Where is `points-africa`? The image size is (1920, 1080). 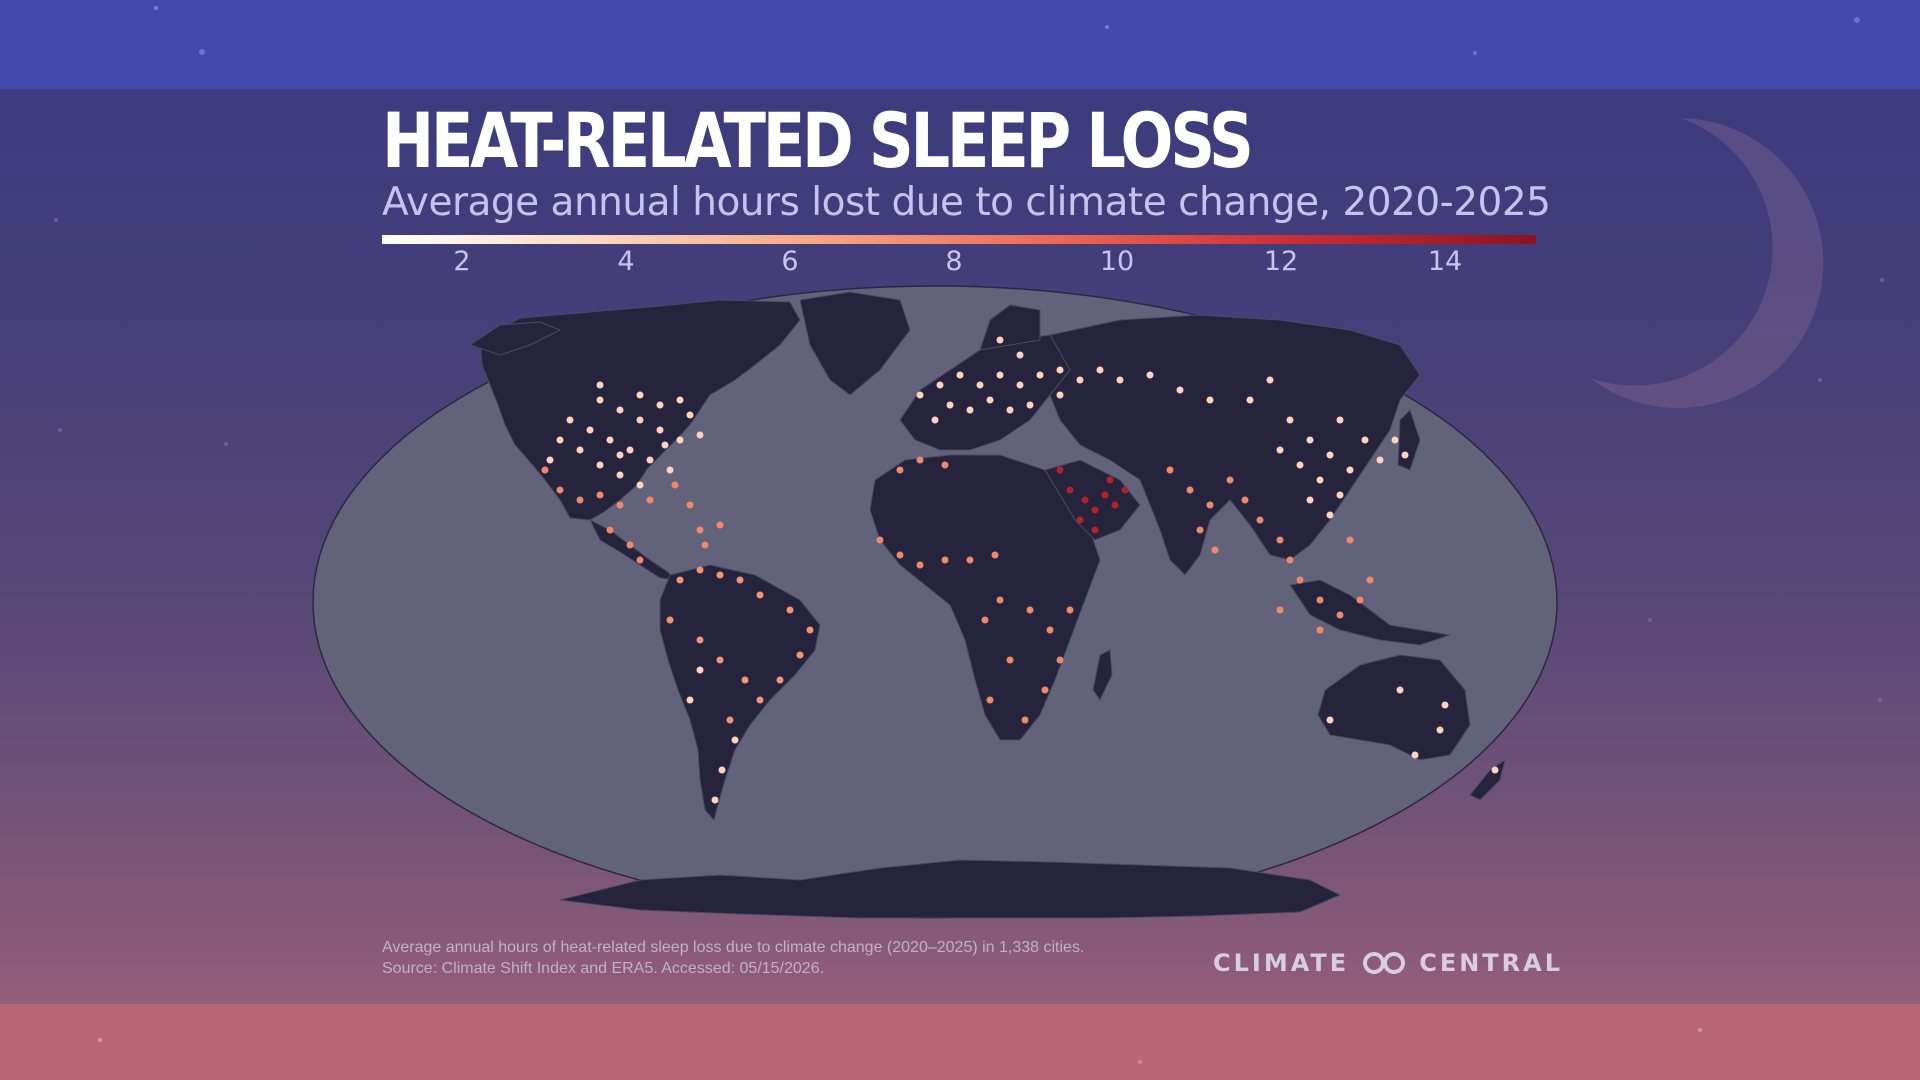
points-africa is located at coordinates (975, 590).